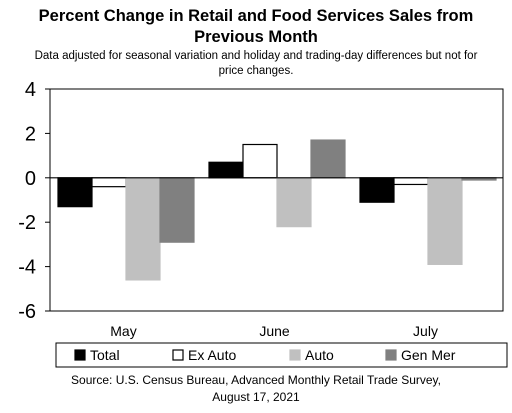 The height and width of the screenshot is (413, 512). Describe the element at coordinates (226, 170) in the screenshot. I see `bar-total-june` at that location.